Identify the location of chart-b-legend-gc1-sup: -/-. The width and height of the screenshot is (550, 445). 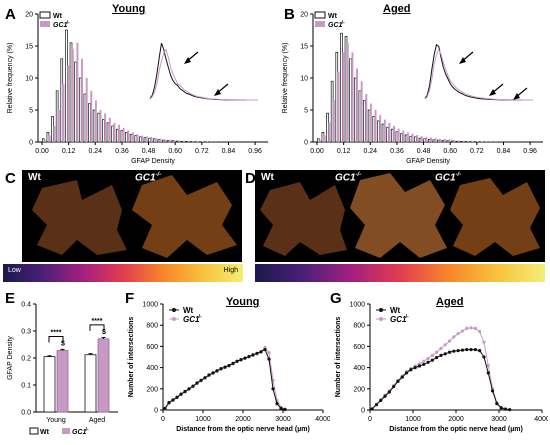
(342, 23).